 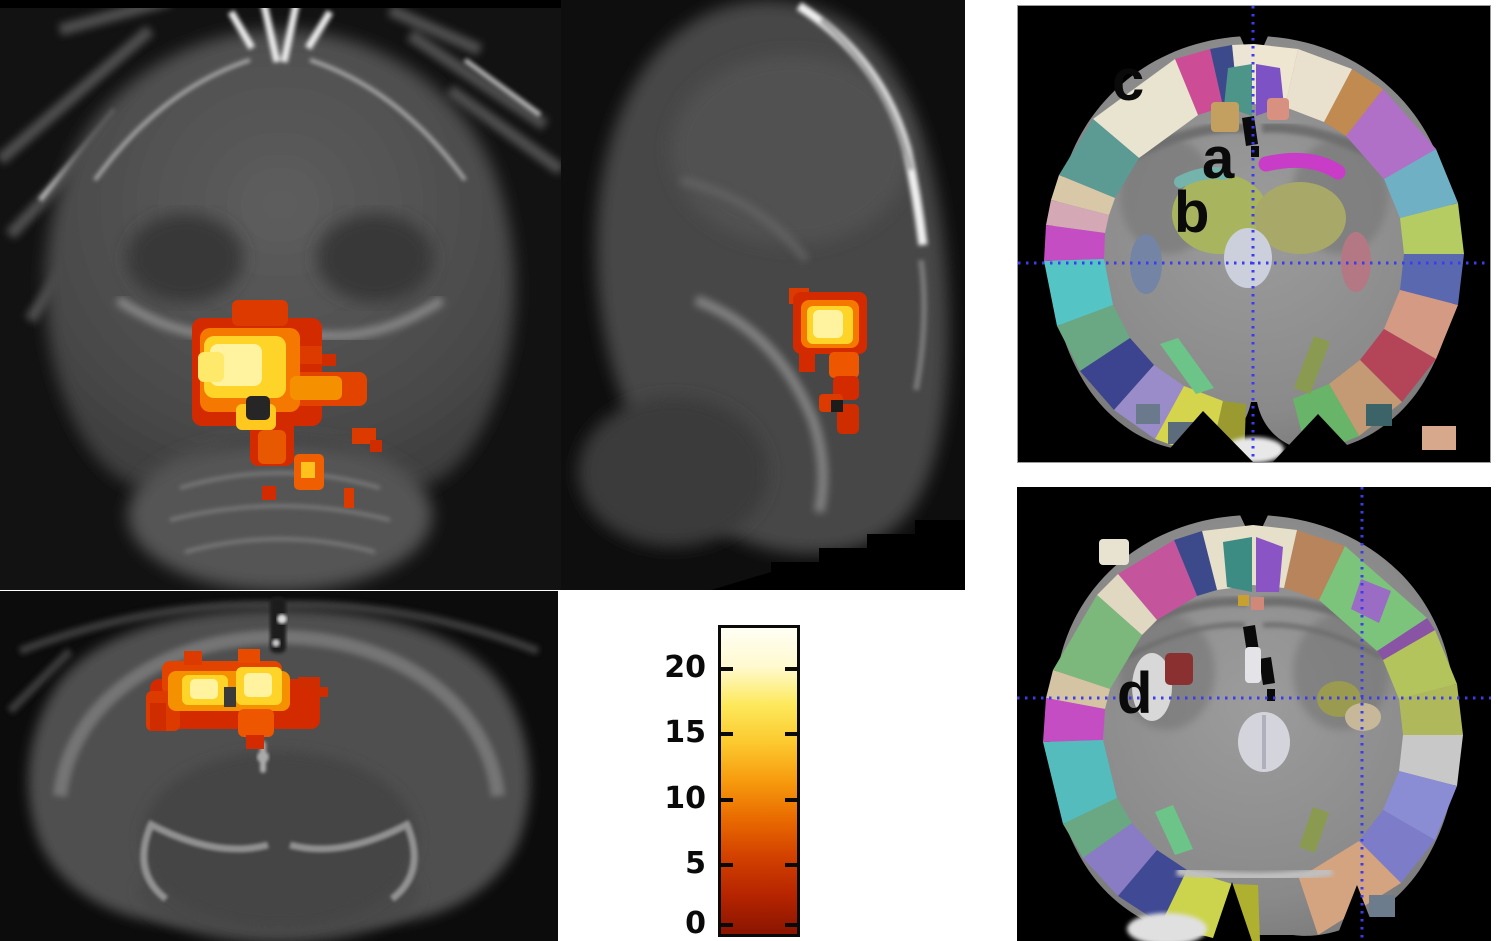 What do you see at coordinates (287, 404) in the screenshot?
I see `activation-cluster-axial` at bounding box center [287, 404].